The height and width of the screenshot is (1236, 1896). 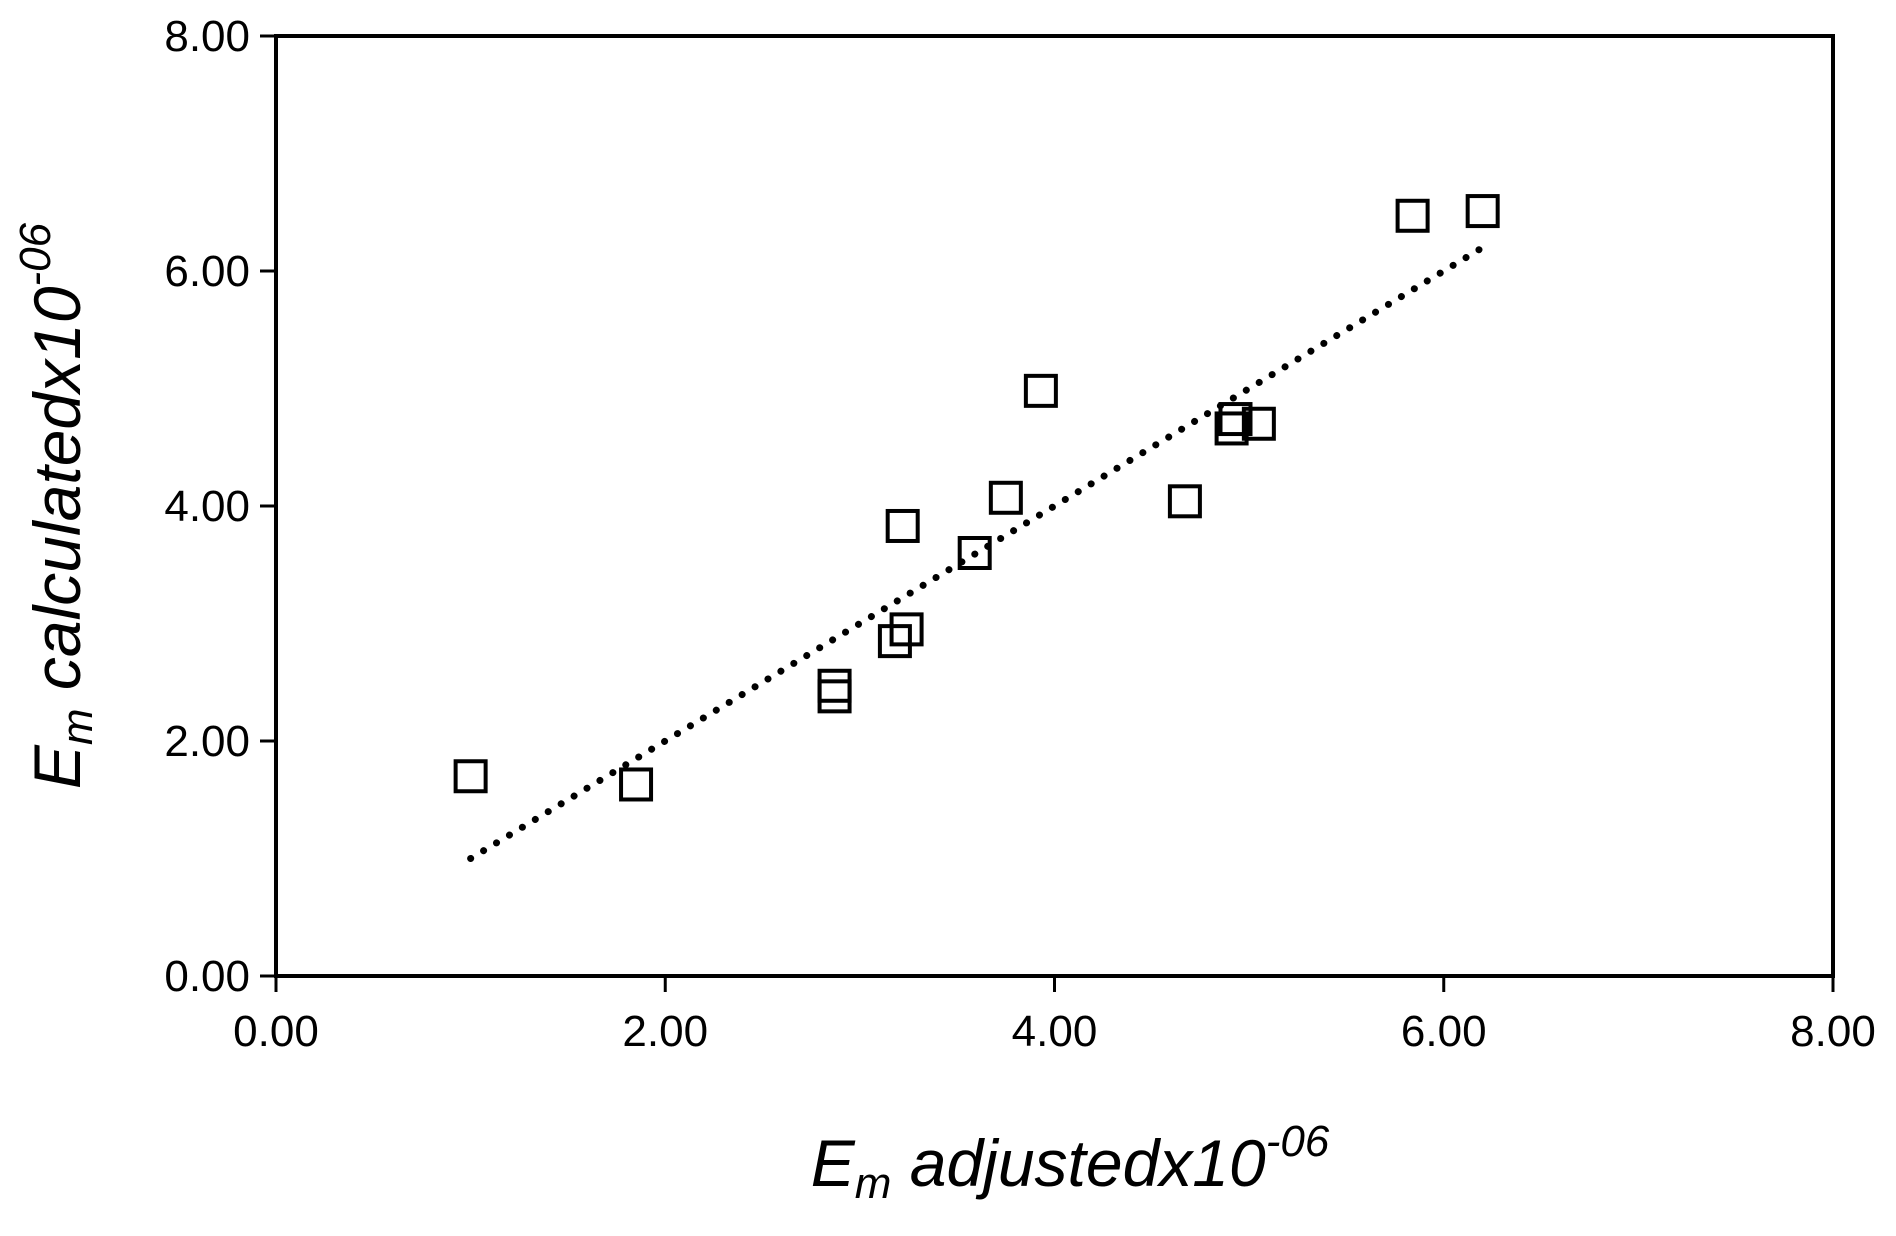 What do you see at coordinates (207, 271) in the screenshot?
I see `y-tick-label: 6.00` at bounding box center [207, 271].